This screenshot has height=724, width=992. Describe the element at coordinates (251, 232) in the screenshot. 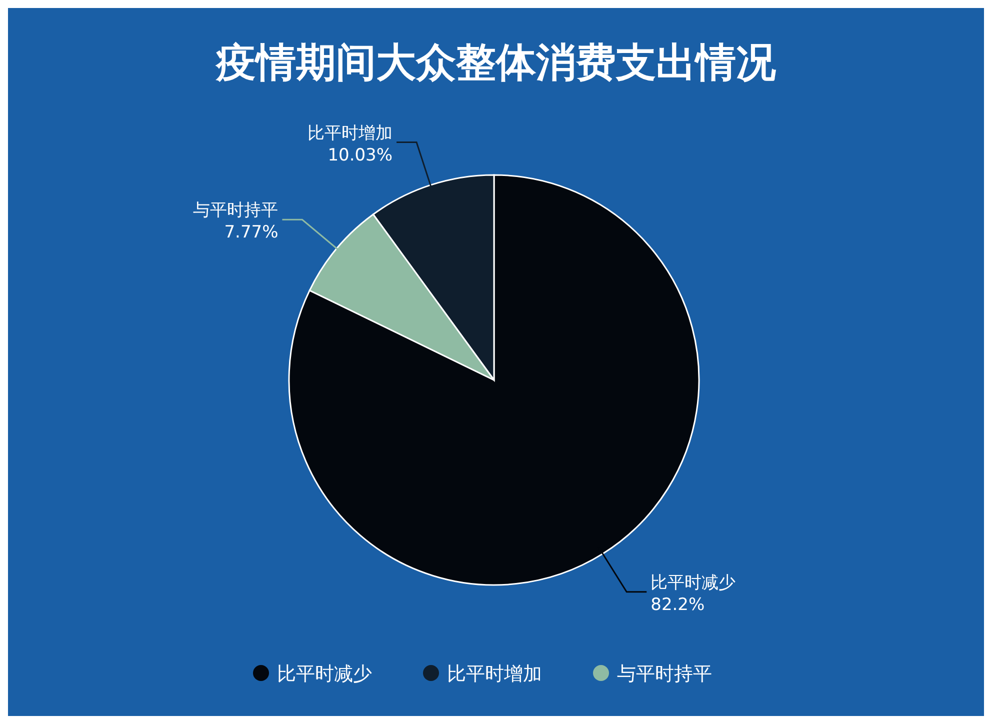

I see `data-label: 7.77%` at that location.